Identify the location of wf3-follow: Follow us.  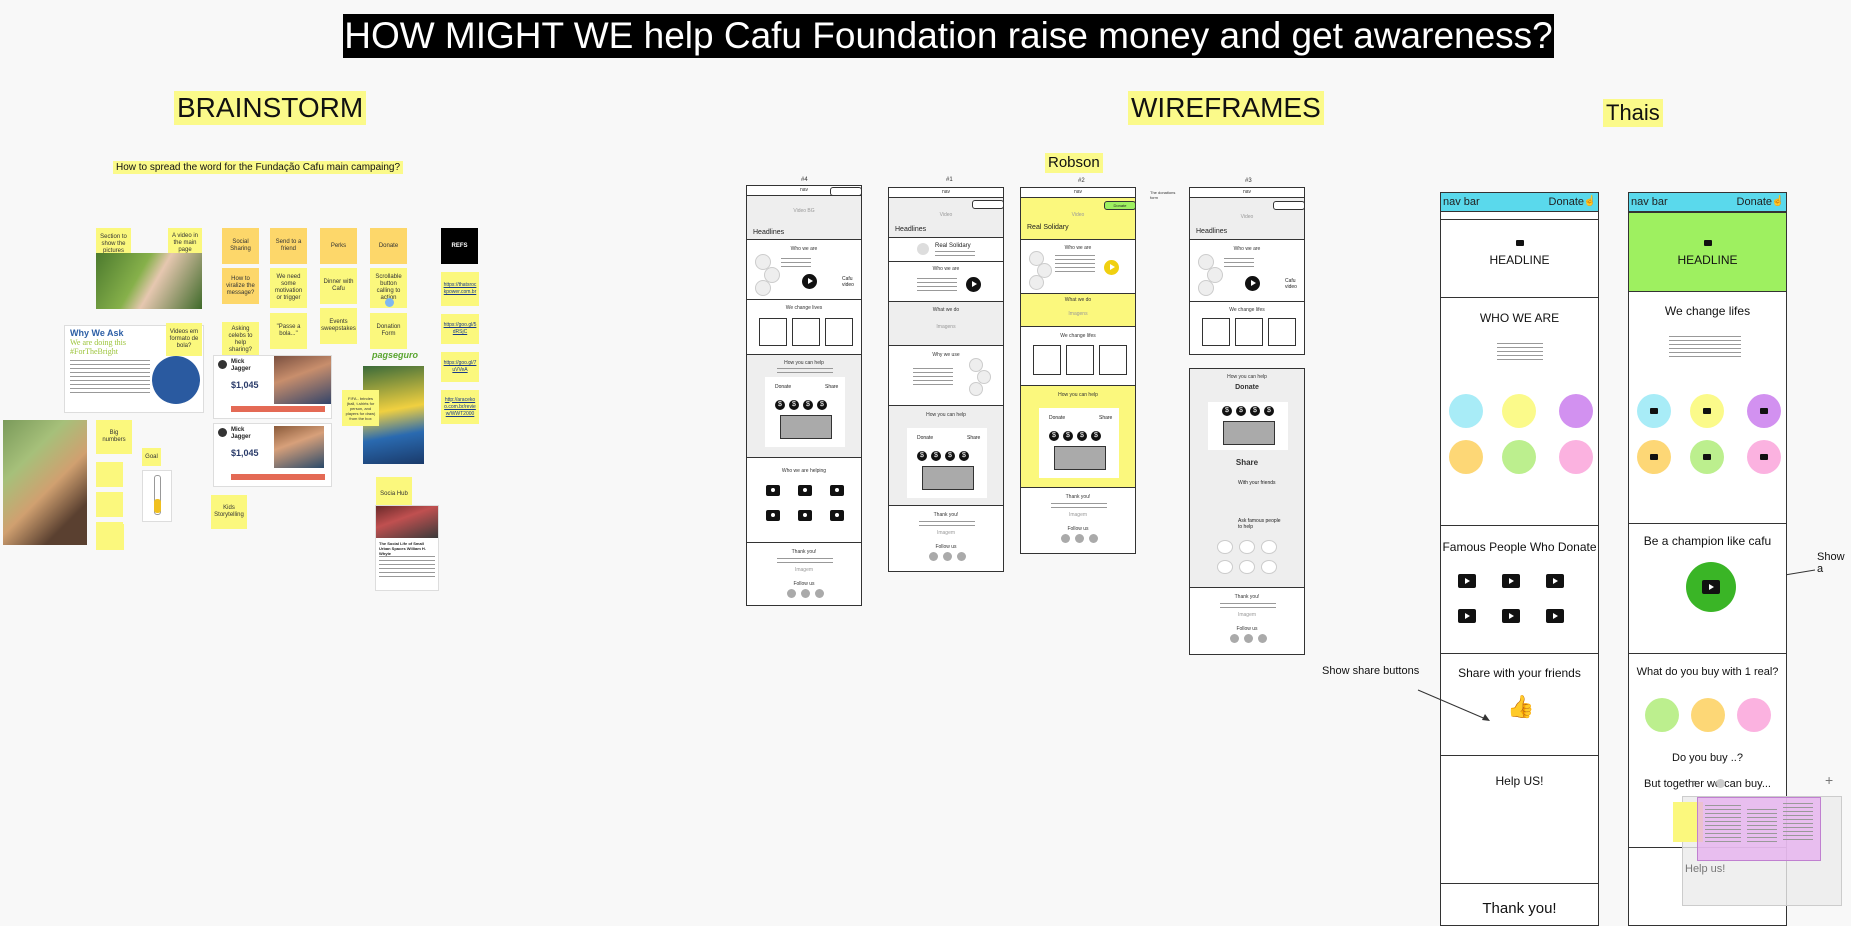
(1247, 629).